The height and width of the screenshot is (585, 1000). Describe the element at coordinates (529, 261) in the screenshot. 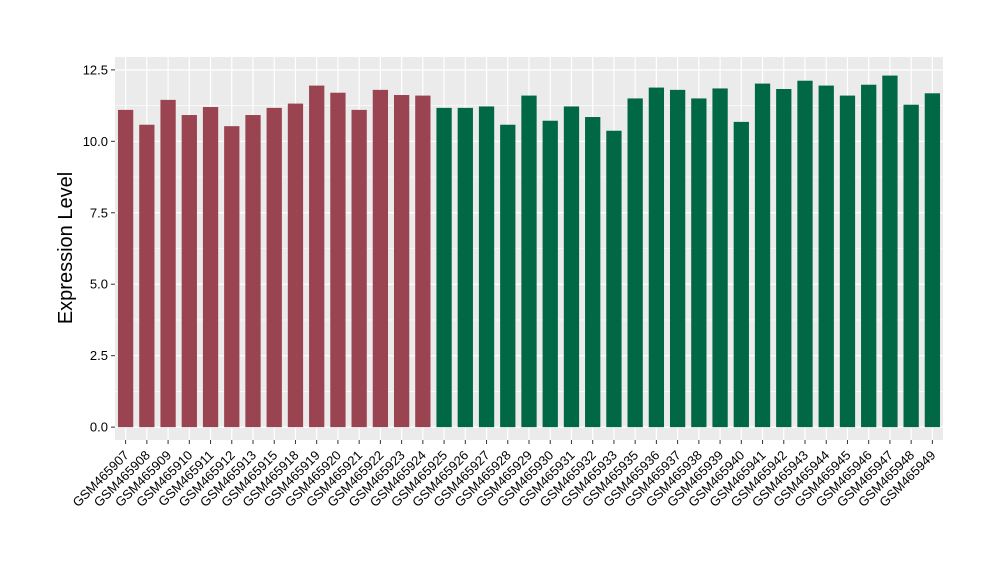

I see `bar-GSM465929` at that location.